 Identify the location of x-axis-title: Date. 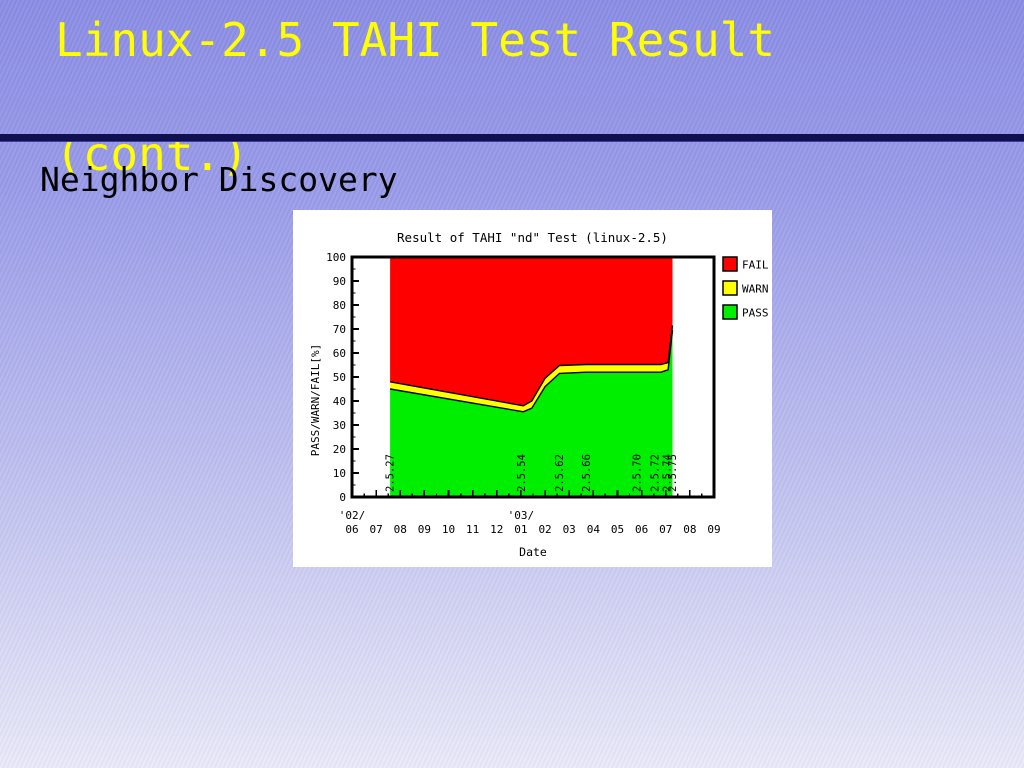
(533, 552).